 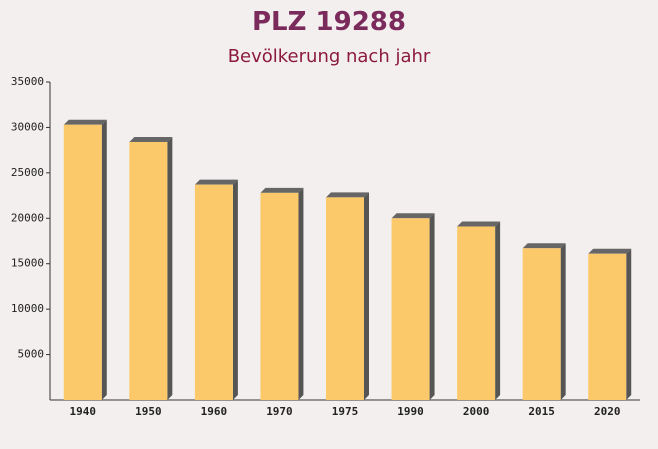 I want to click on y-tick-label: 35000, so click(x=27, y=81).